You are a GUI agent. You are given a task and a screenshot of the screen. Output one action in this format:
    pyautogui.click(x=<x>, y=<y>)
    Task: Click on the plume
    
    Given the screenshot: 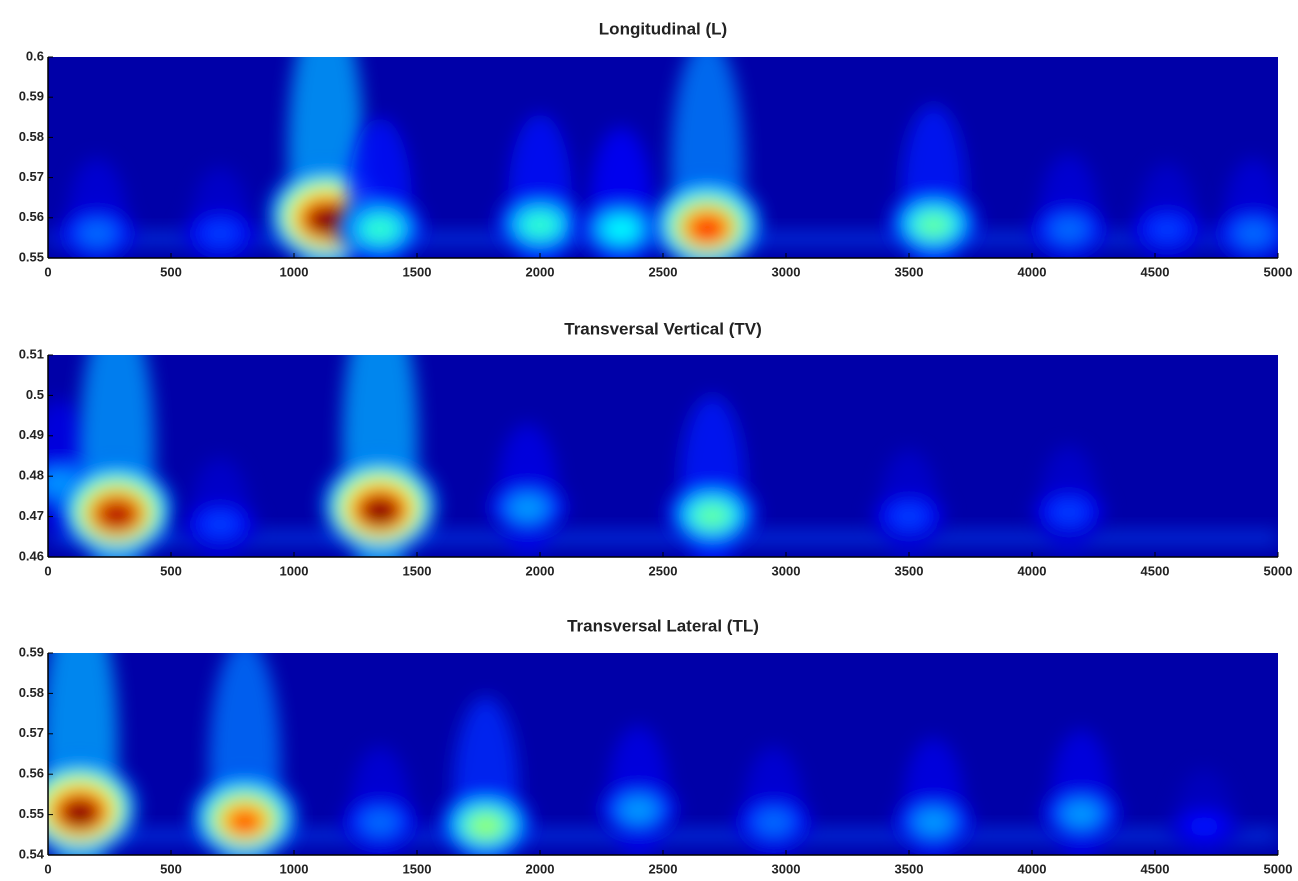 What is the action you would take?
    pyautogui.click(x=707, y=157)
    